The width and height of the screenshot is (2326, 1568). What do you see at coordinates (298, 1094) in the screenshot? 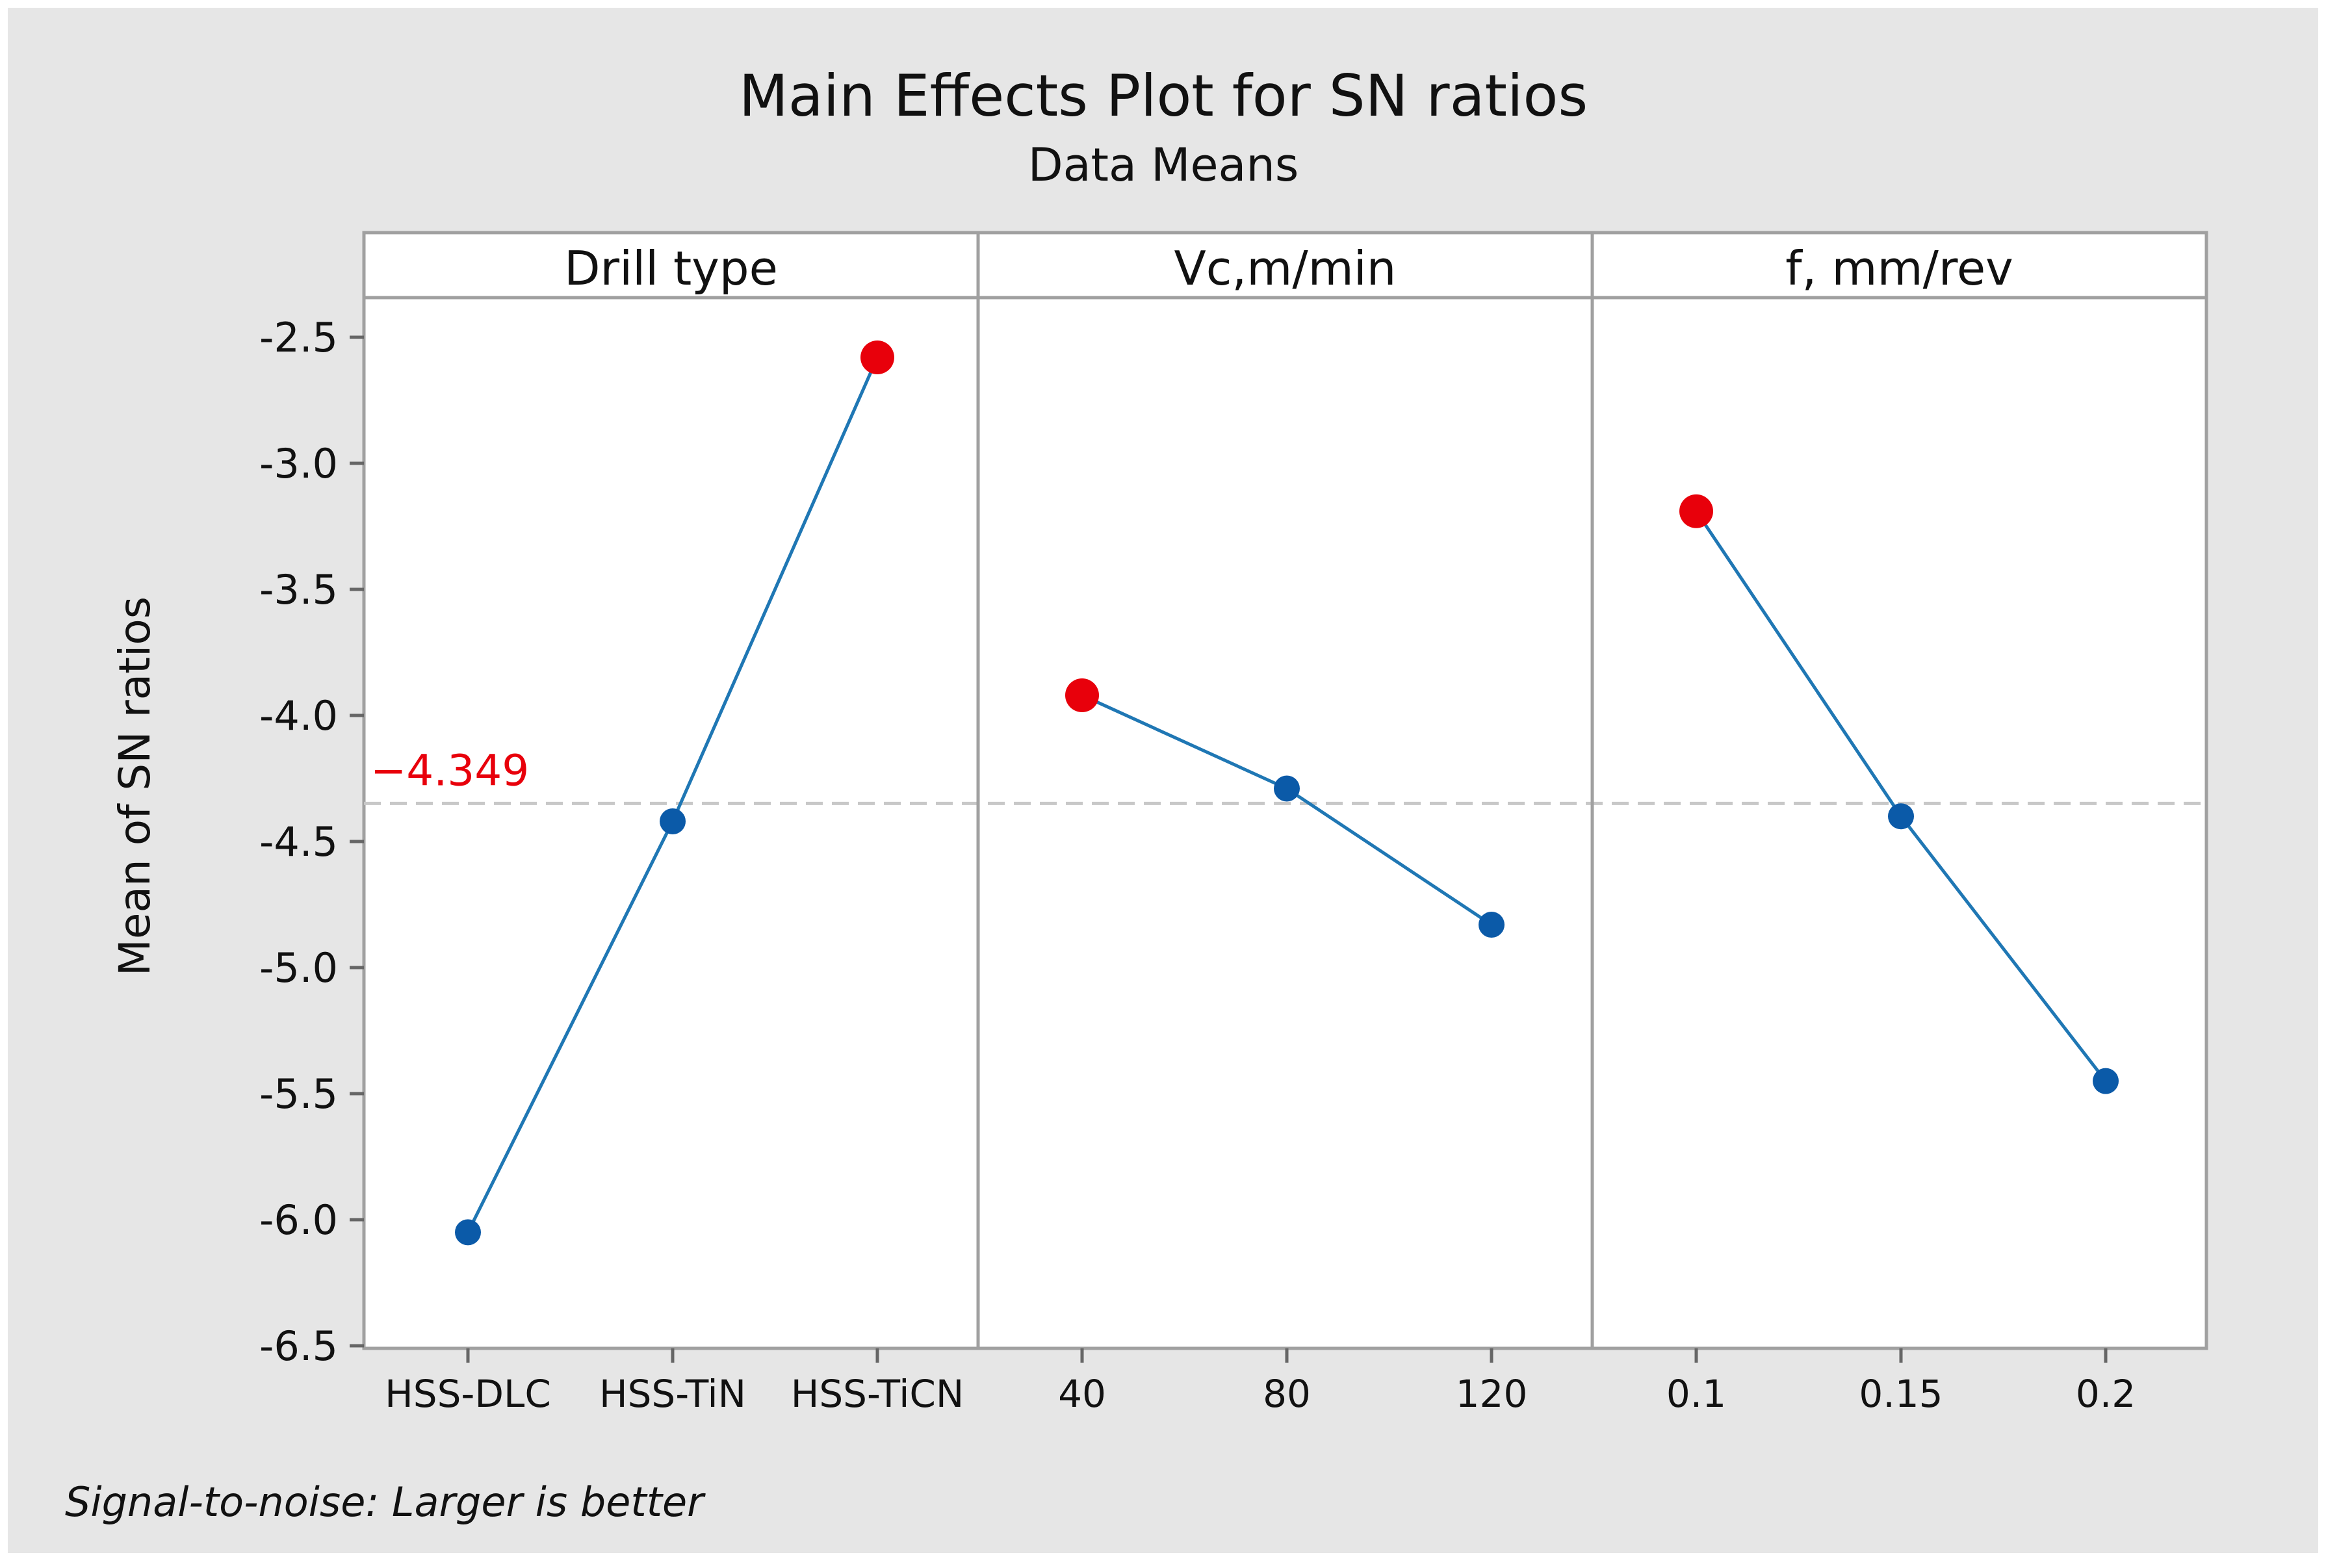
I see `y-tick-label: -5.5` at bounding box center [298, 1094].